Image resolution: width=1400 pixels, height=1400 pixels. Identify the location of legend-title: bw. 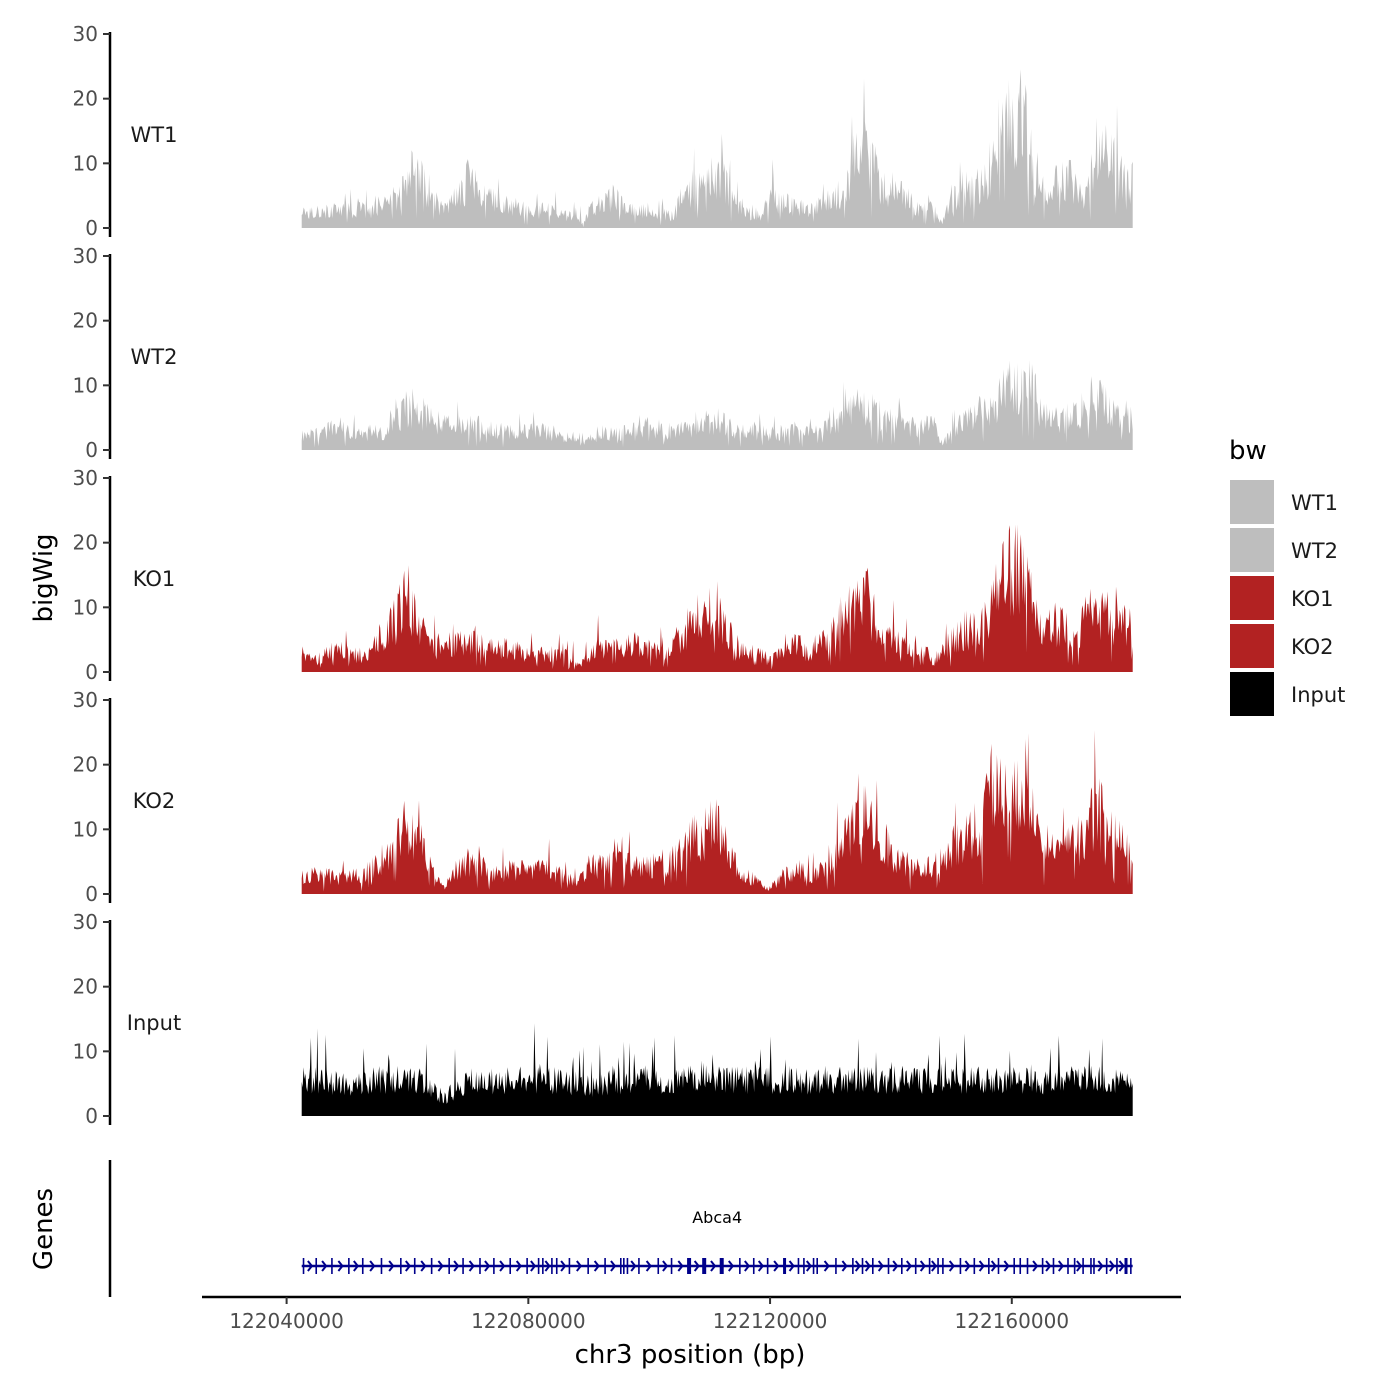
(1248, 451).